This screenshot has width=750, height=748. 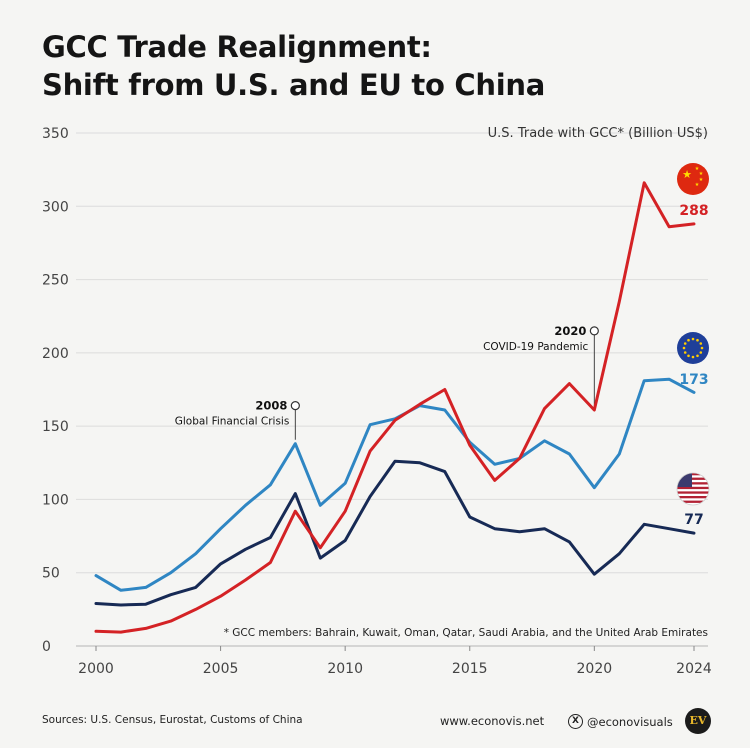 What do you see at coordinates (46, 647) in the screenshot?
I see `y-tick-label: 0` at bounding box center [46, 647].